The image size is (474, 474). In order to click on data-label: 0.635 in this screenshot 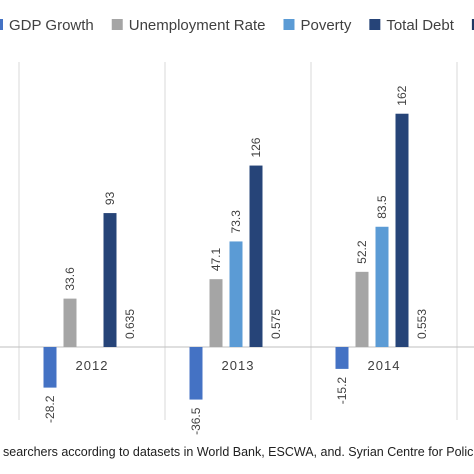, I will do `click(130, 324)`.